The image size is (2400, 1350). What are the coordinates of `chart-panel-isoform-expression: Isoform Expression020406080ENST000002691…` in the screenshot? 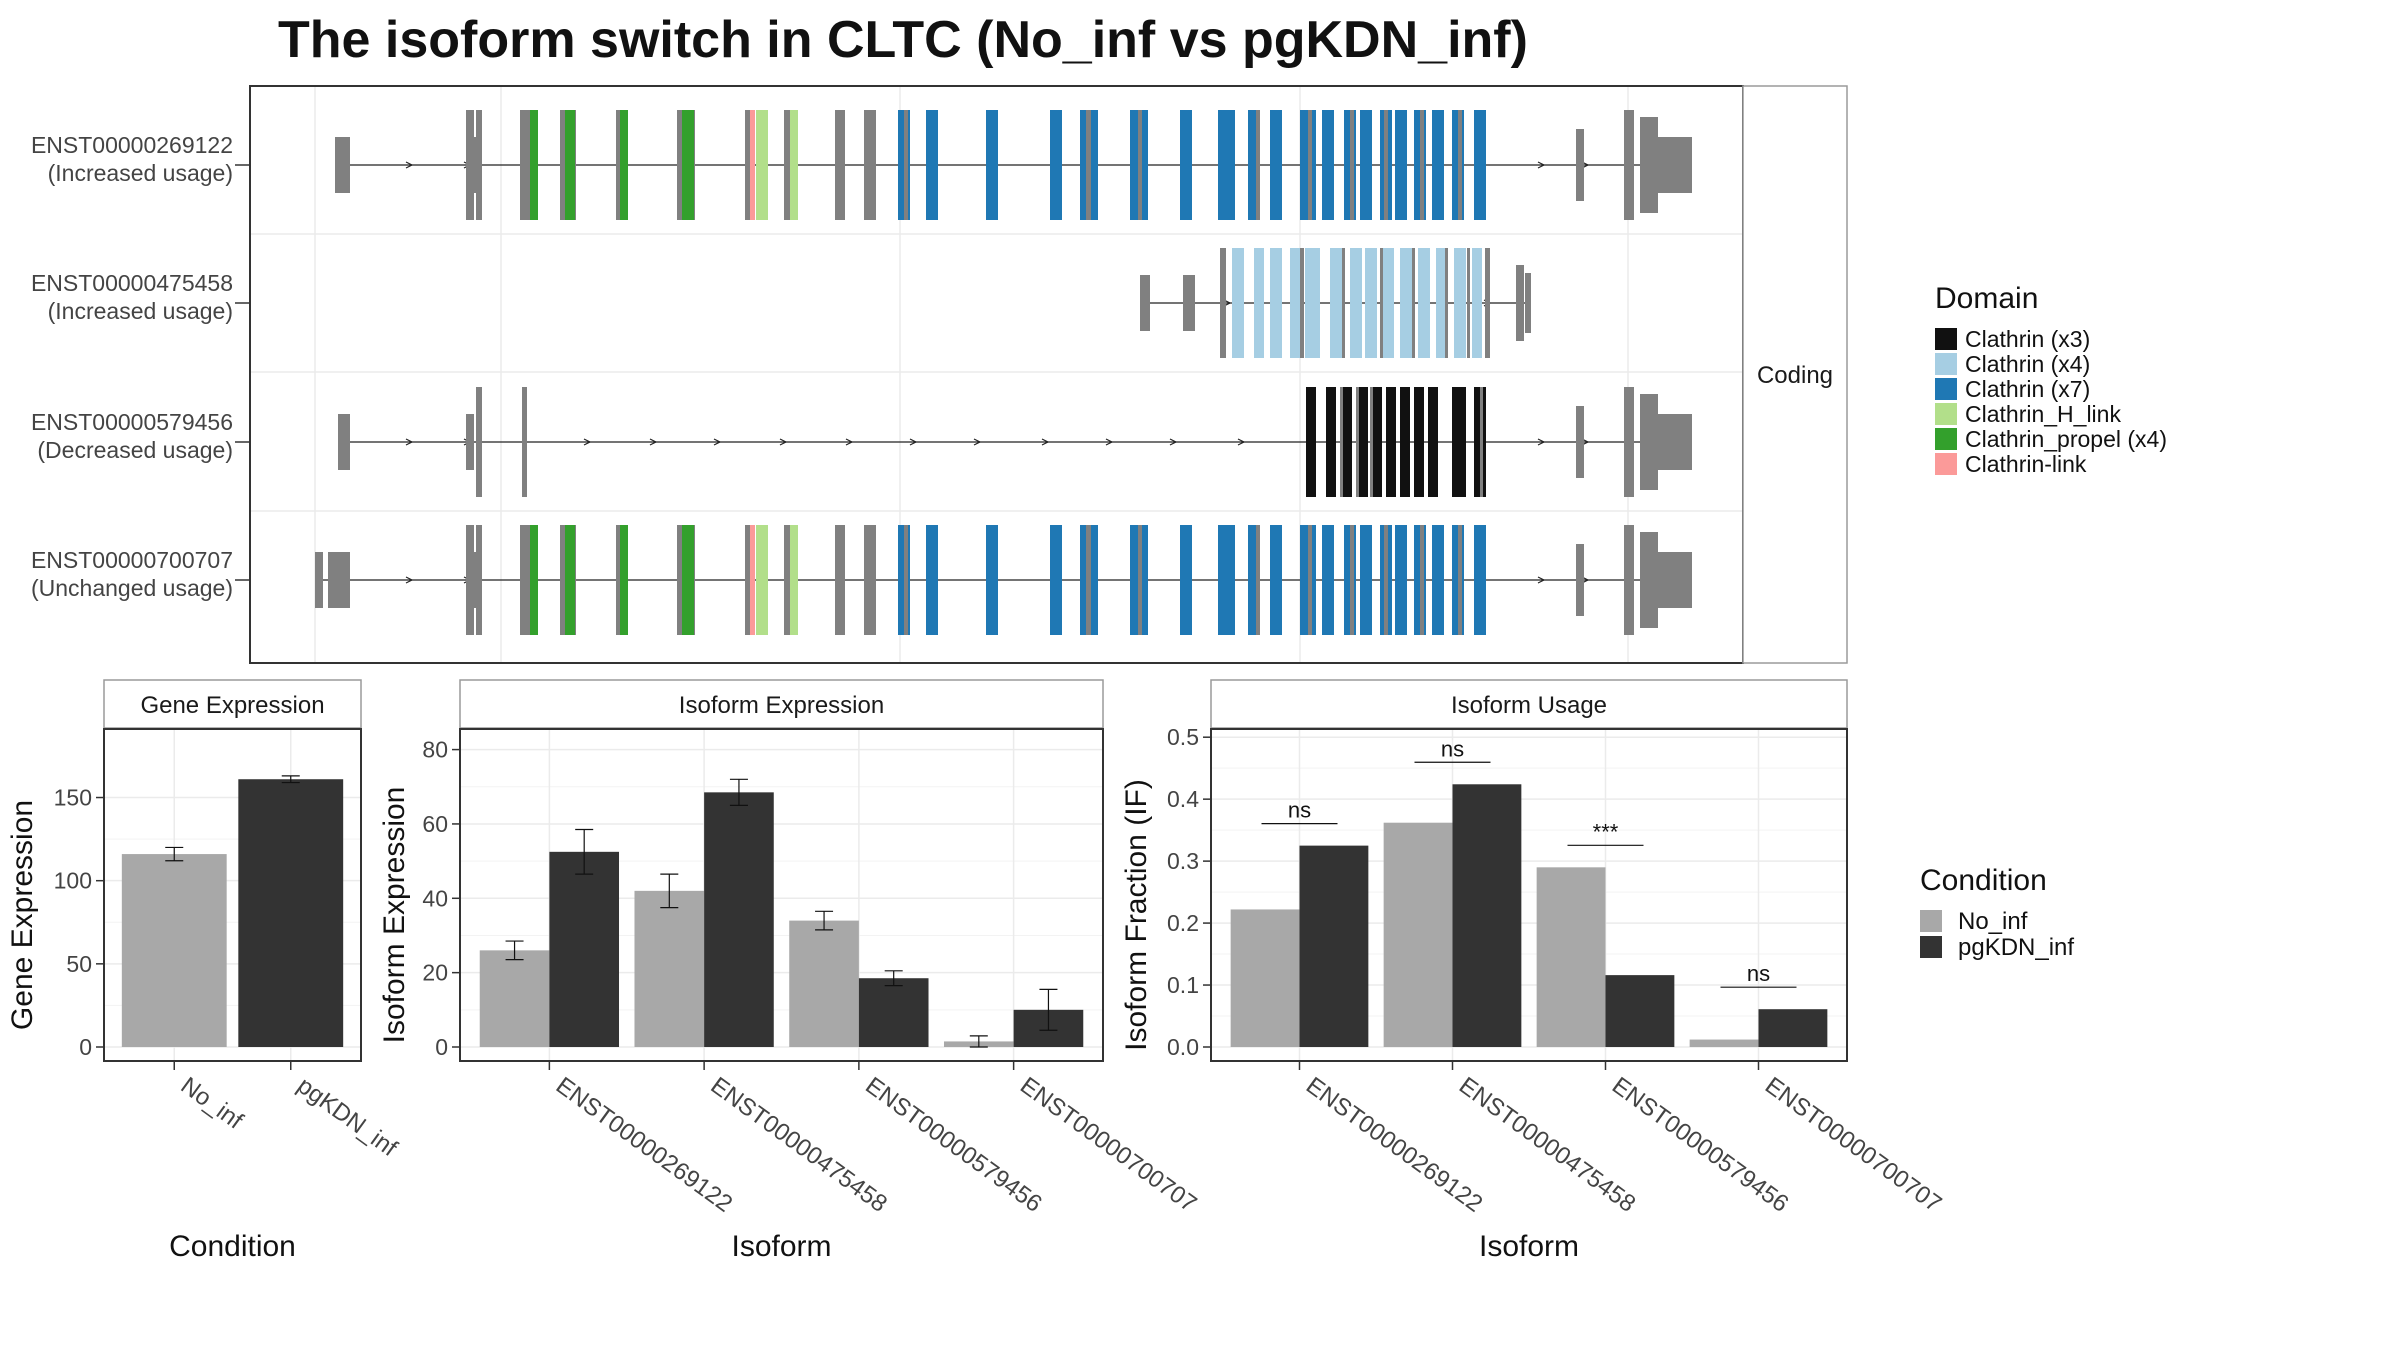 It's located at (790, 971).